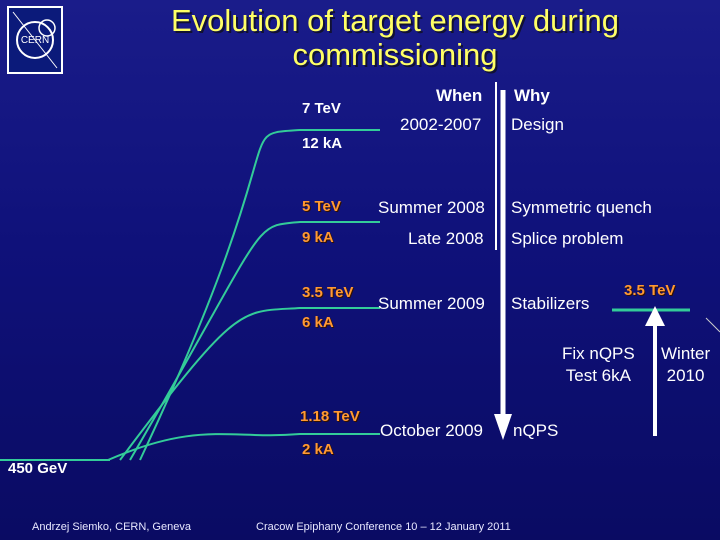 The height and width of the screenshot is (540, 720). I want to click on why-stabilizers: Stabilizers, so click(550, 303).